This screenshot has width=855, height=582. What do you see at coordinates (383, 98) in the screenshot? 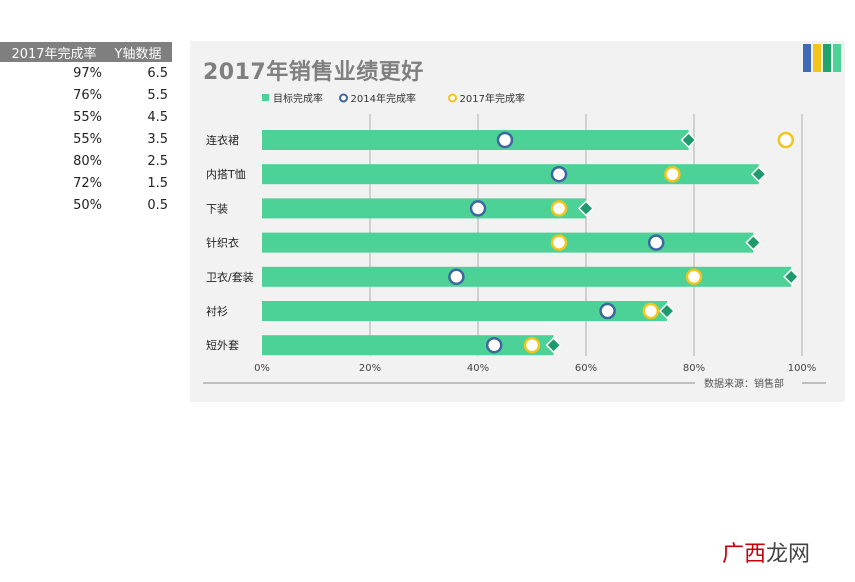
I see `legend-label: 2014年完成率` at bounding box center [383, 98].